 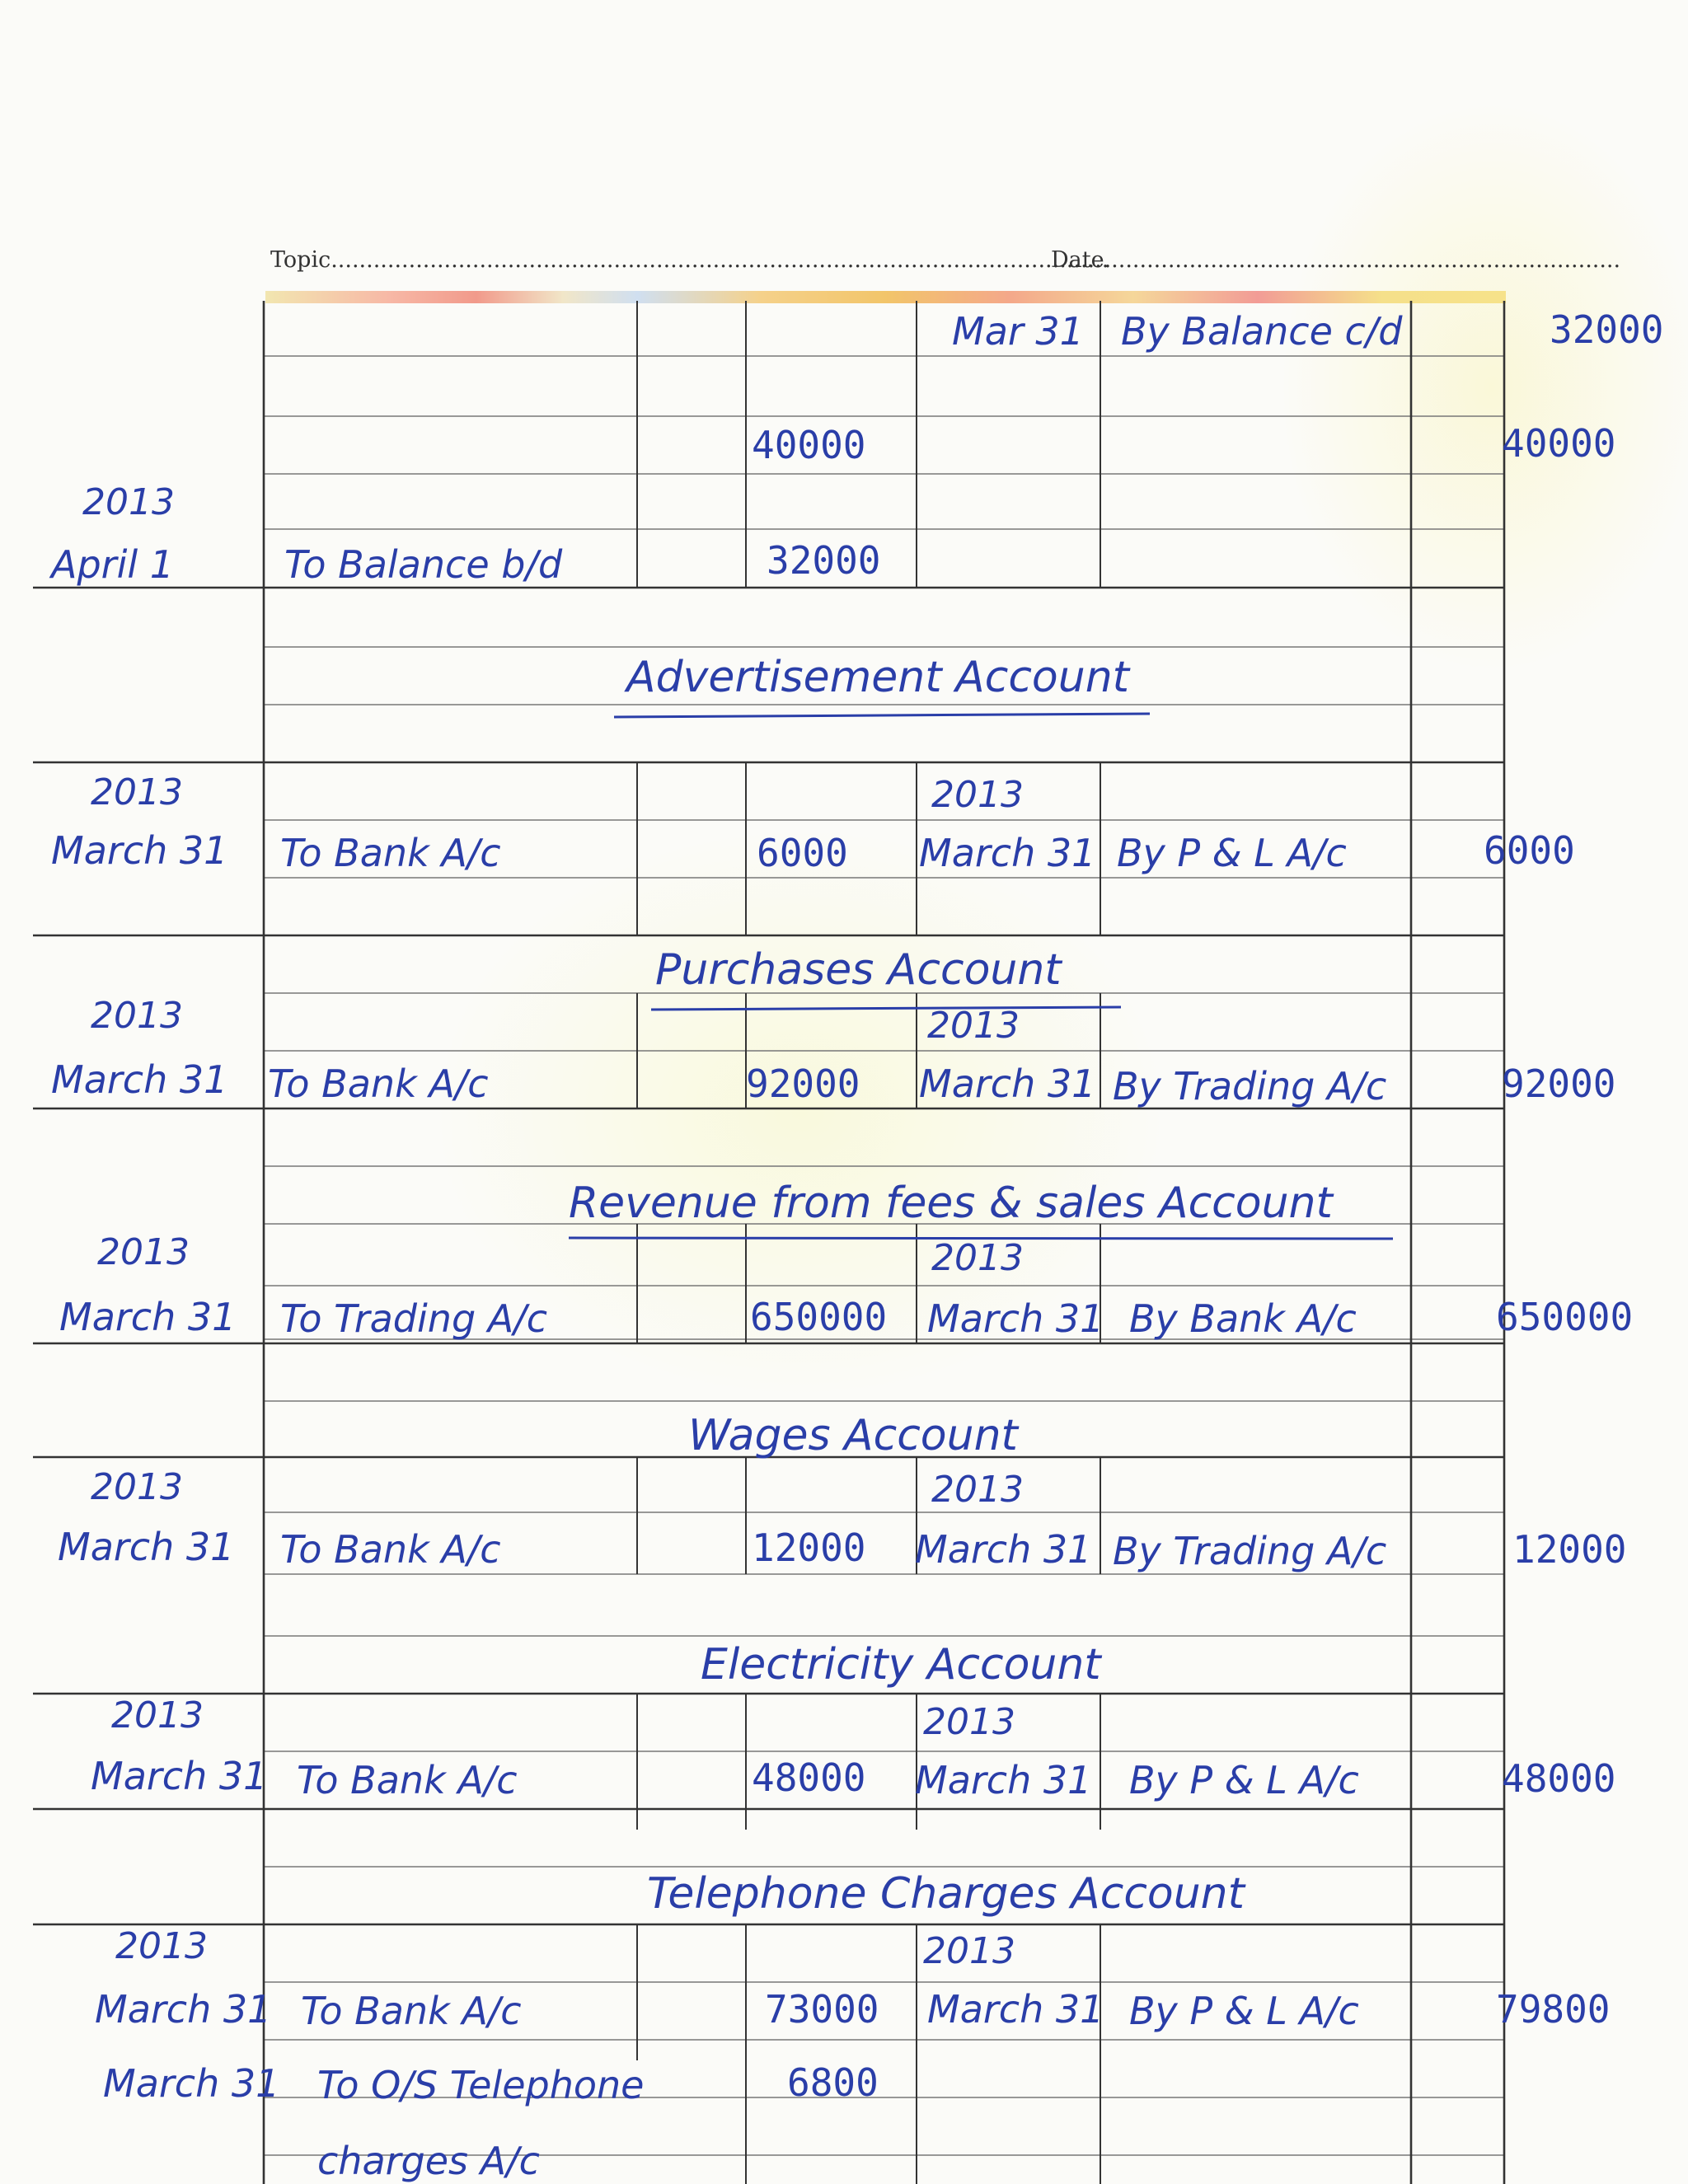 I want to click on debit-particulars: To O/S Telephone, so click(x=481, y=2085).